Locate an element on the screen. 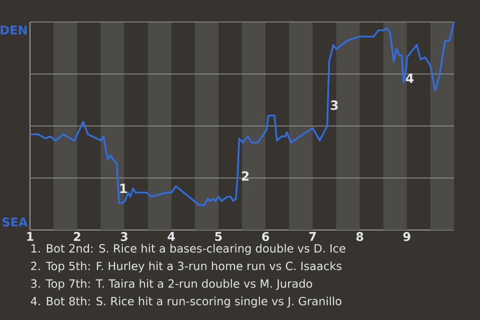 The width and height of the screenshot is (480, 320). text: SEA is located at coordinates (15, 222).